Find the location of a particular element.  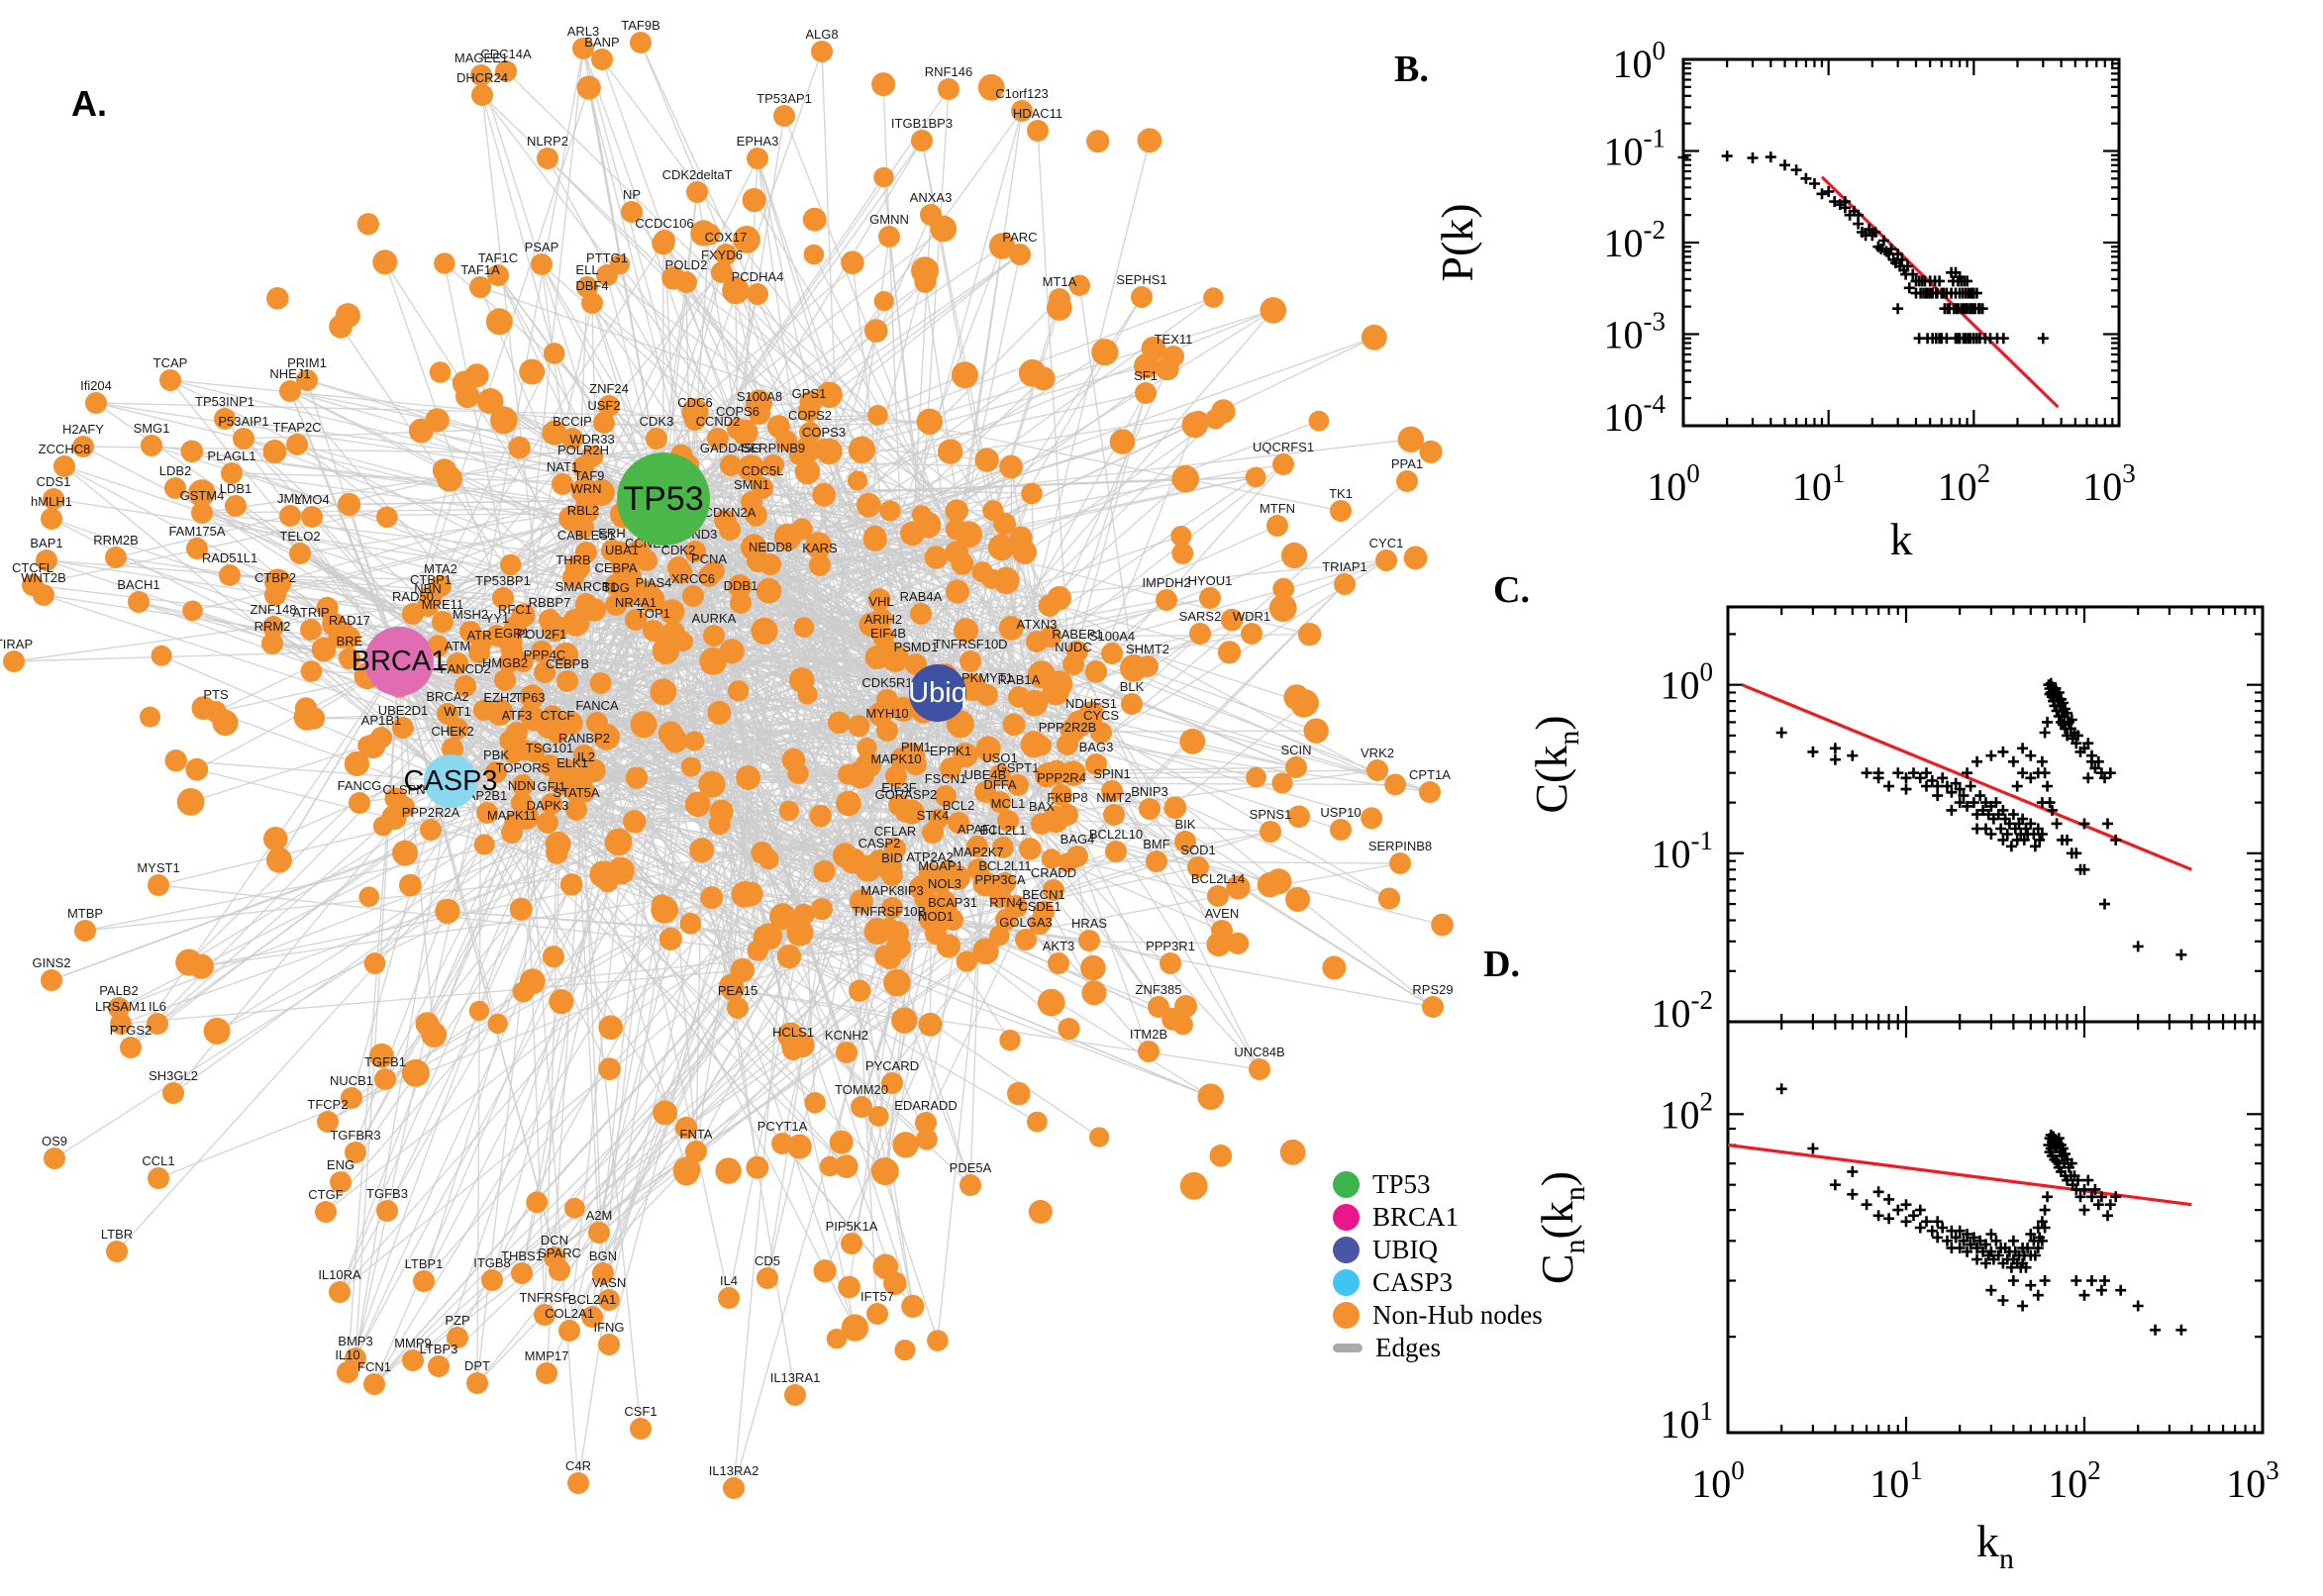

data-points is located at coordinates (1981, 1209).